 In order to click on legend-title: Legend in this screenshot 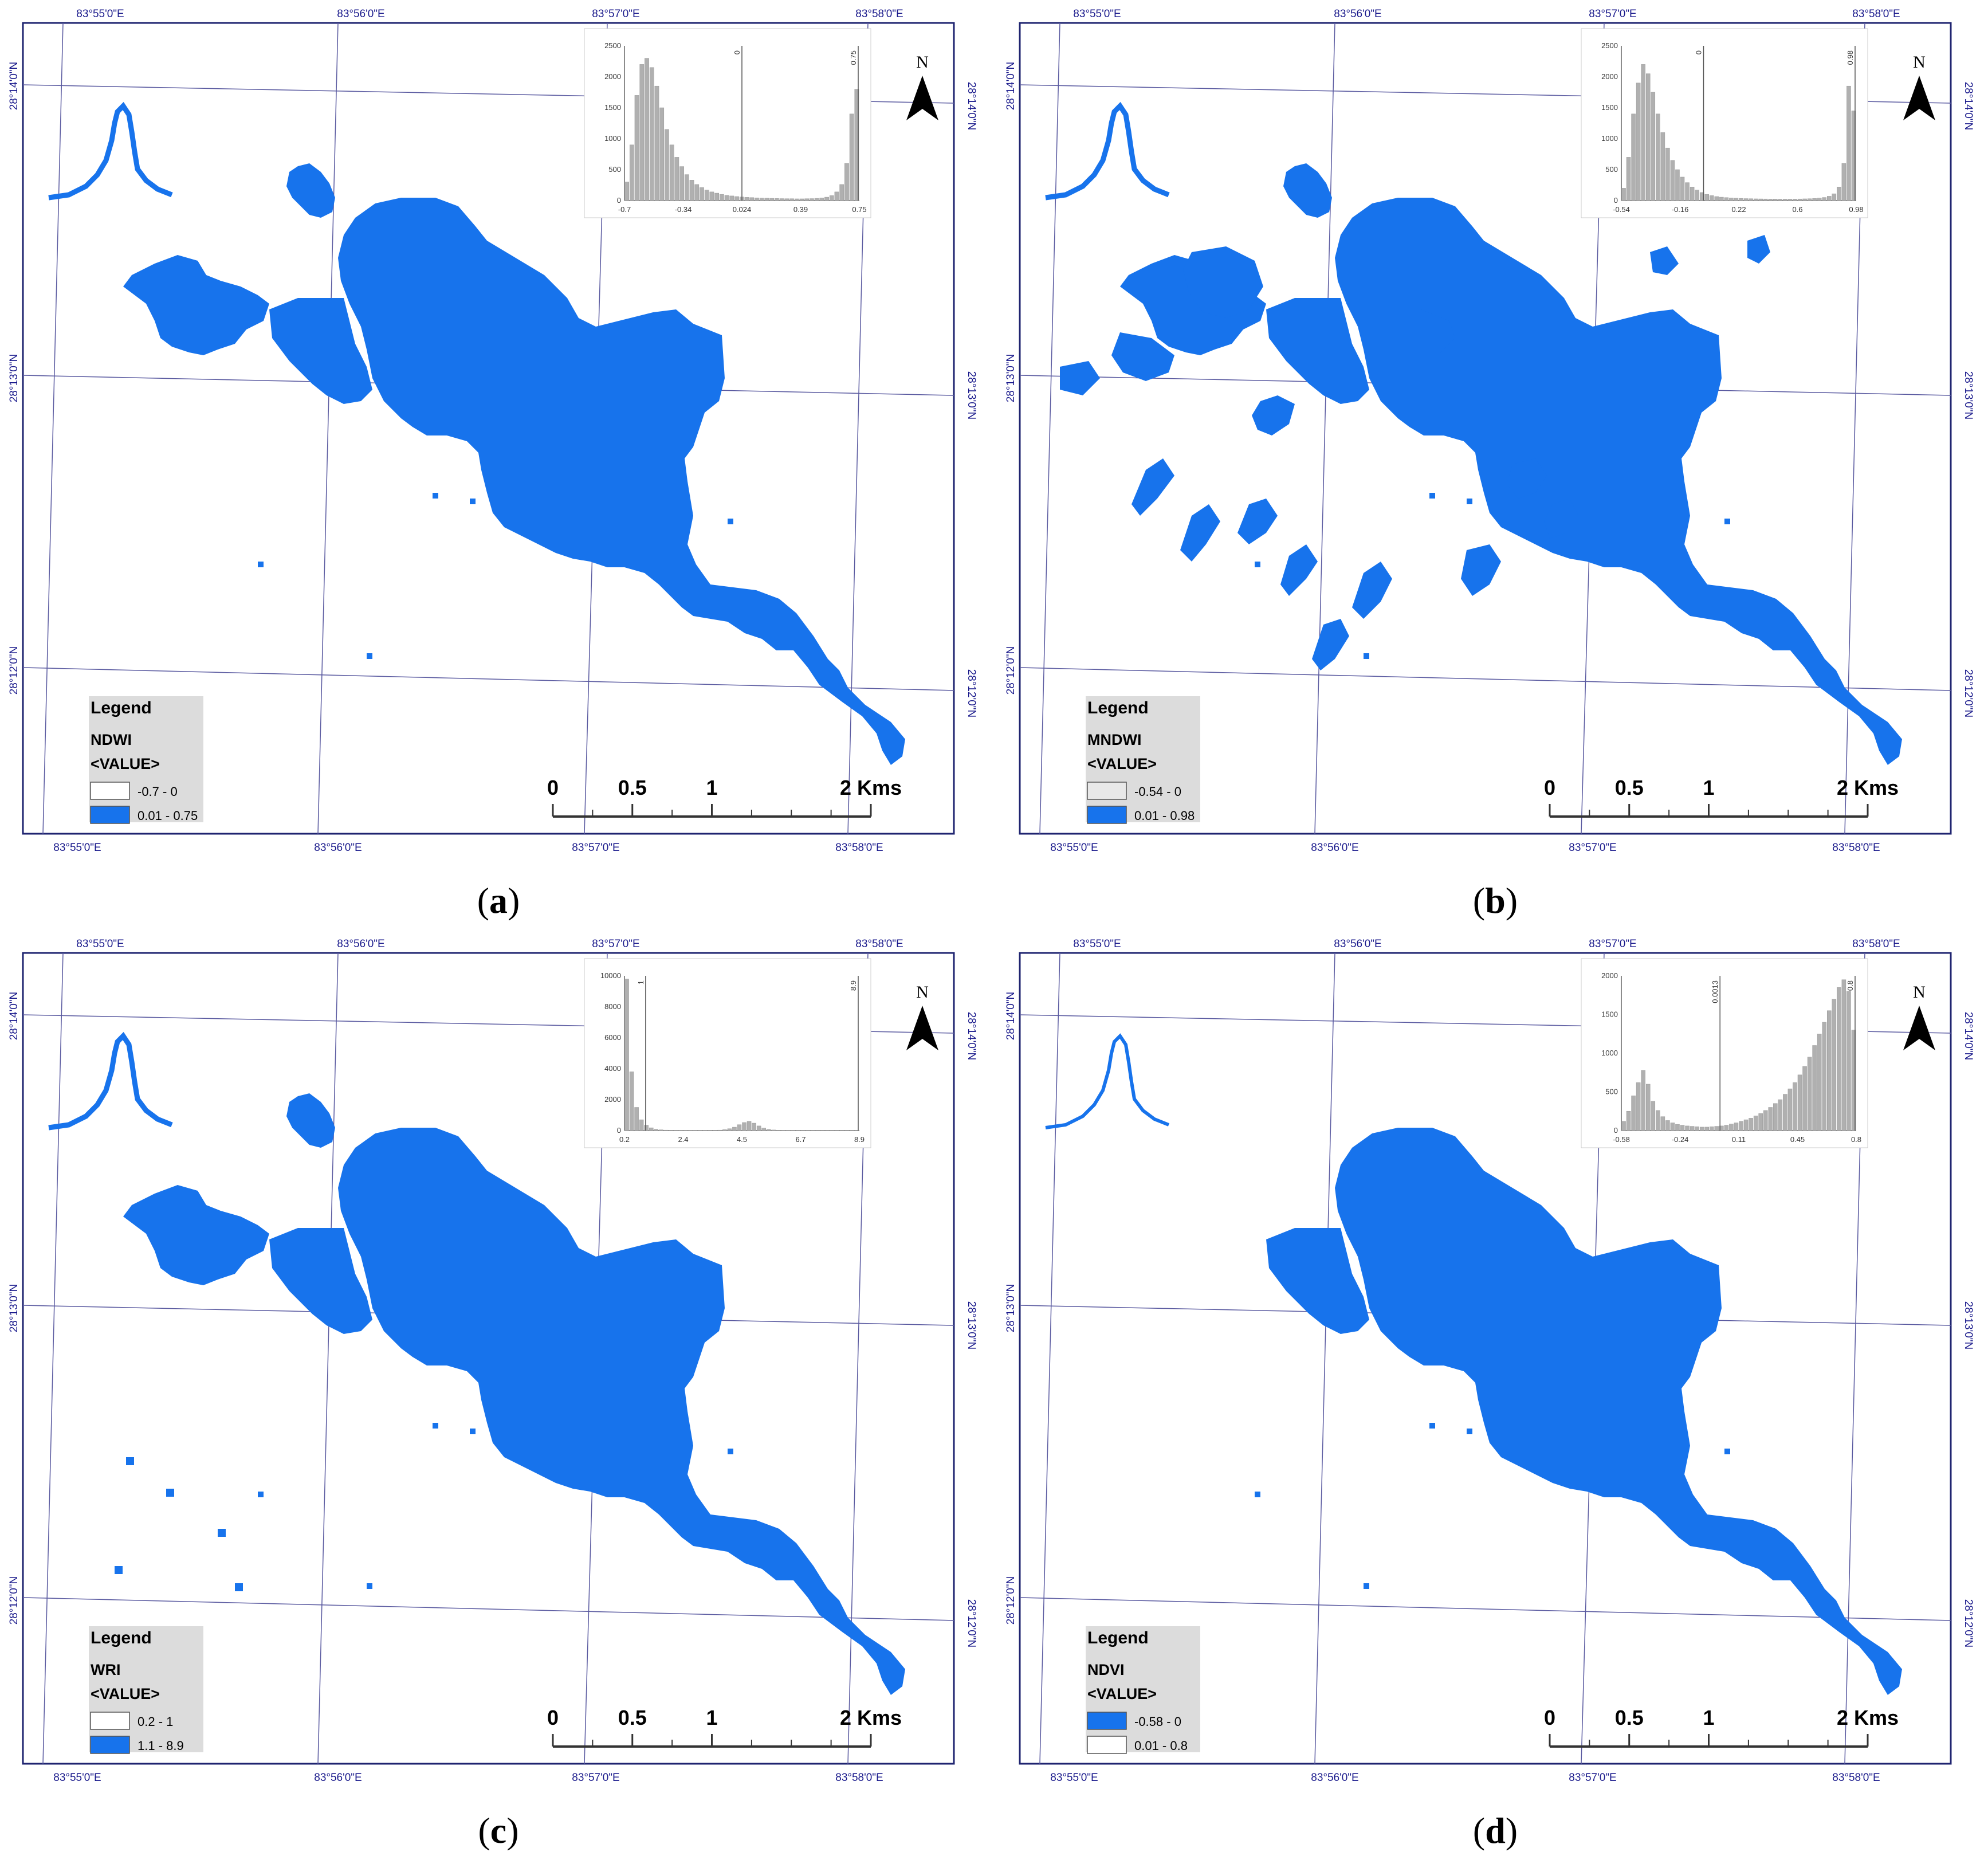, I will do `click(1118, 1638)`.